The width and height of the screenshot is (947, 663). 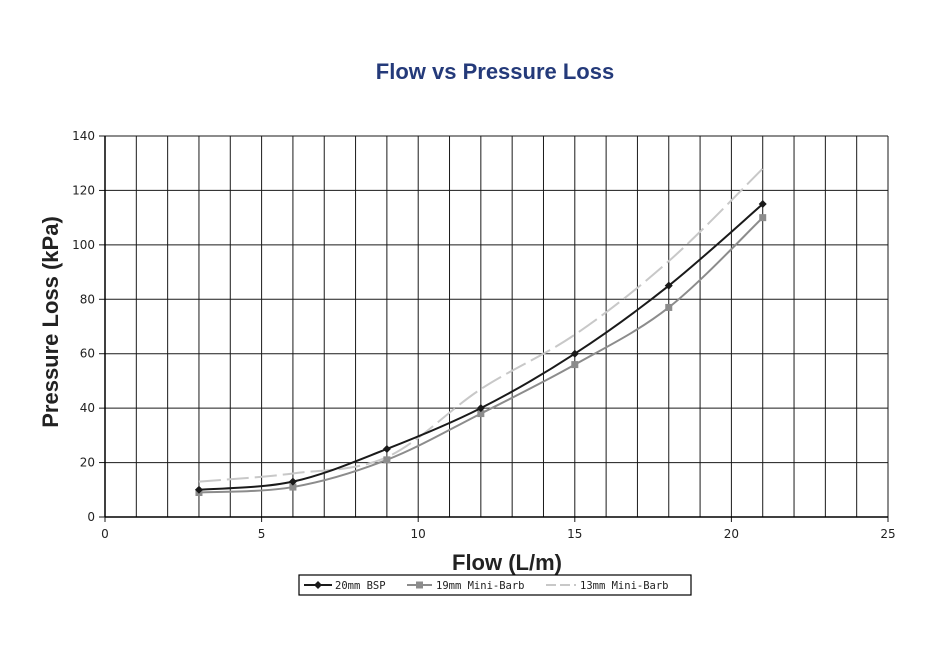 What do you see at coordinates (87, 463) in the screenshot?
I see `y-tick-label: 20` at bounding box center [87, 463].